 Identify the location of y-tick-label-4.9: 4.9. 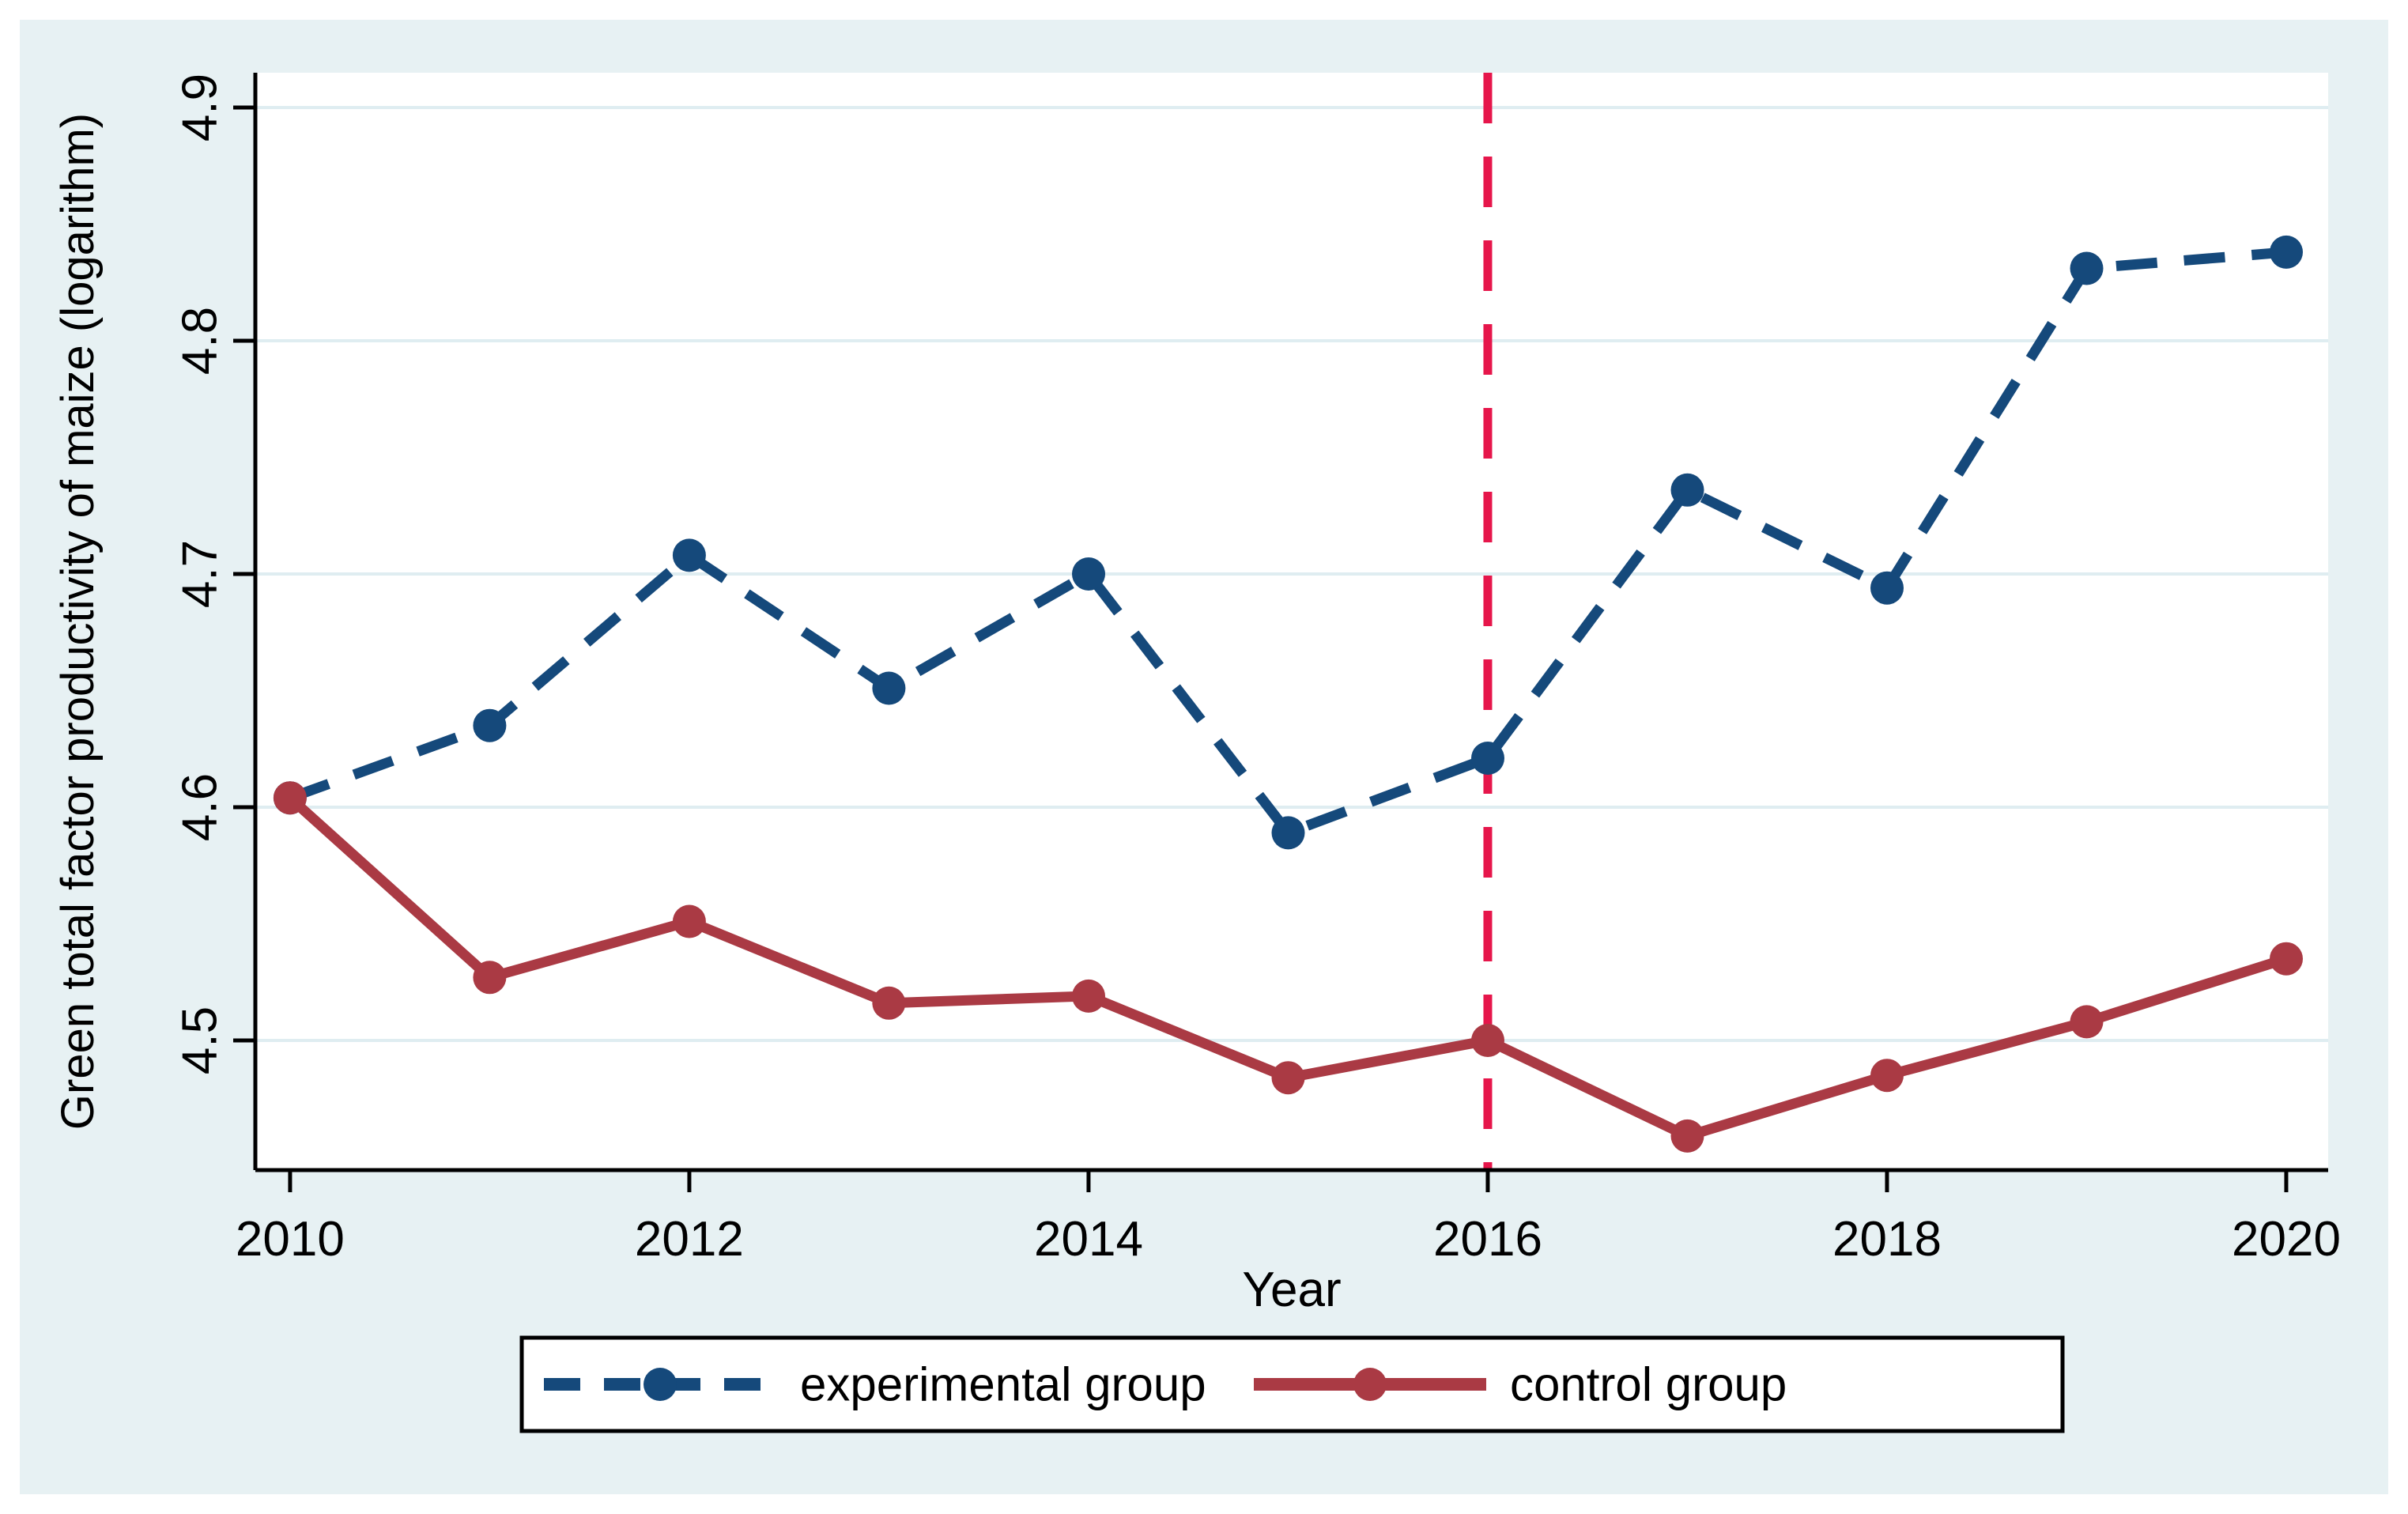
(199, 108).